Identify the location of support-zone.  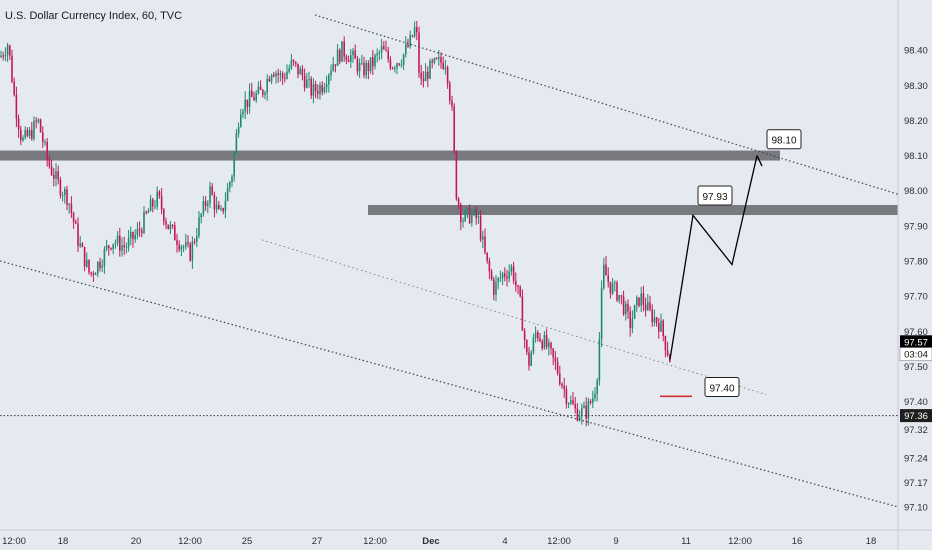
(633, 210).